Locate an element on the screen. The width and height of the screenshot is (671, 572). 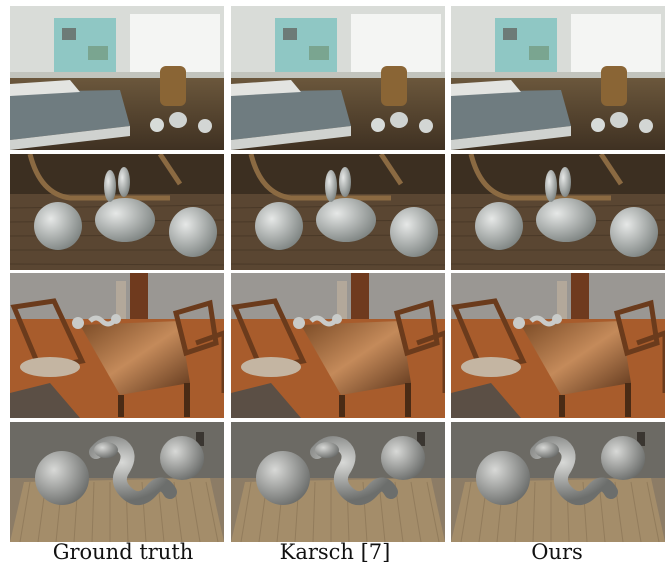
render-dining-wide-ground-truth is located at coordinates (117, 345).